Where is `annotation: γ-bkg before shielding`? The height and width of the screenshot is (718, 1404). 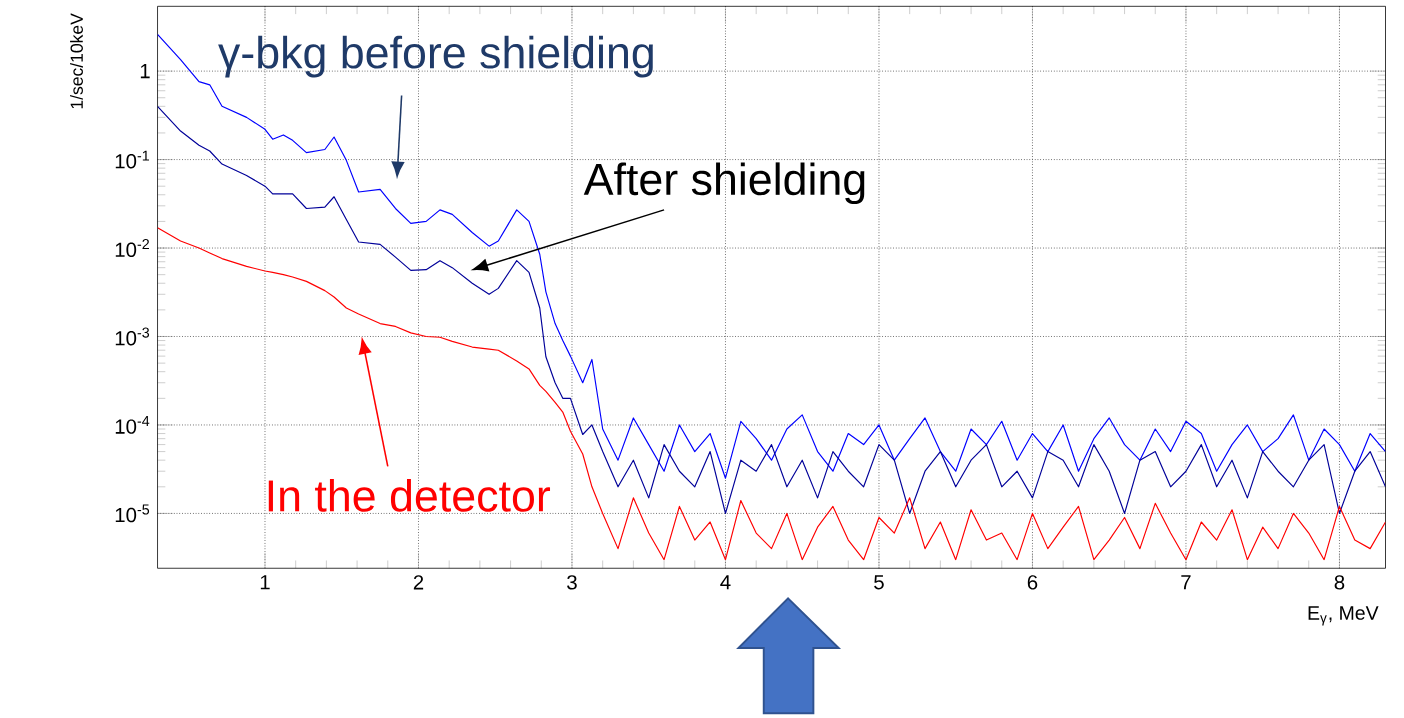 annotation: γ-bkg before shielding is located at coordinates (435, 56).